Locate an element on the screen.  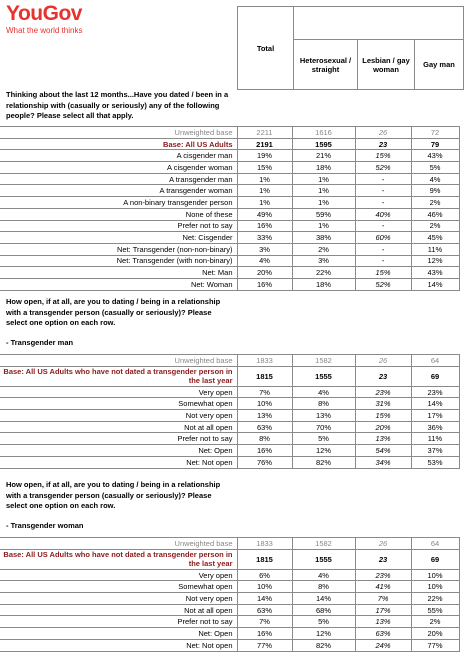
table-cell: 79 is located at coordinates (435, 144).